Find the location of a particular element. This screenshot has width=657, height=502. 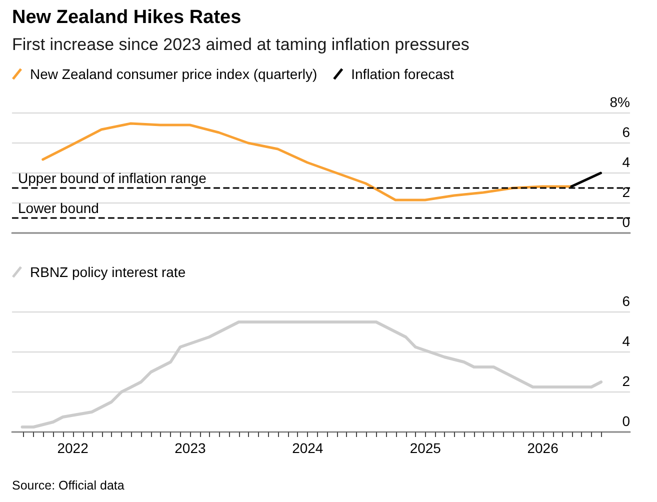

x-tick-label: 2025 is located at coordinates (426, 448).